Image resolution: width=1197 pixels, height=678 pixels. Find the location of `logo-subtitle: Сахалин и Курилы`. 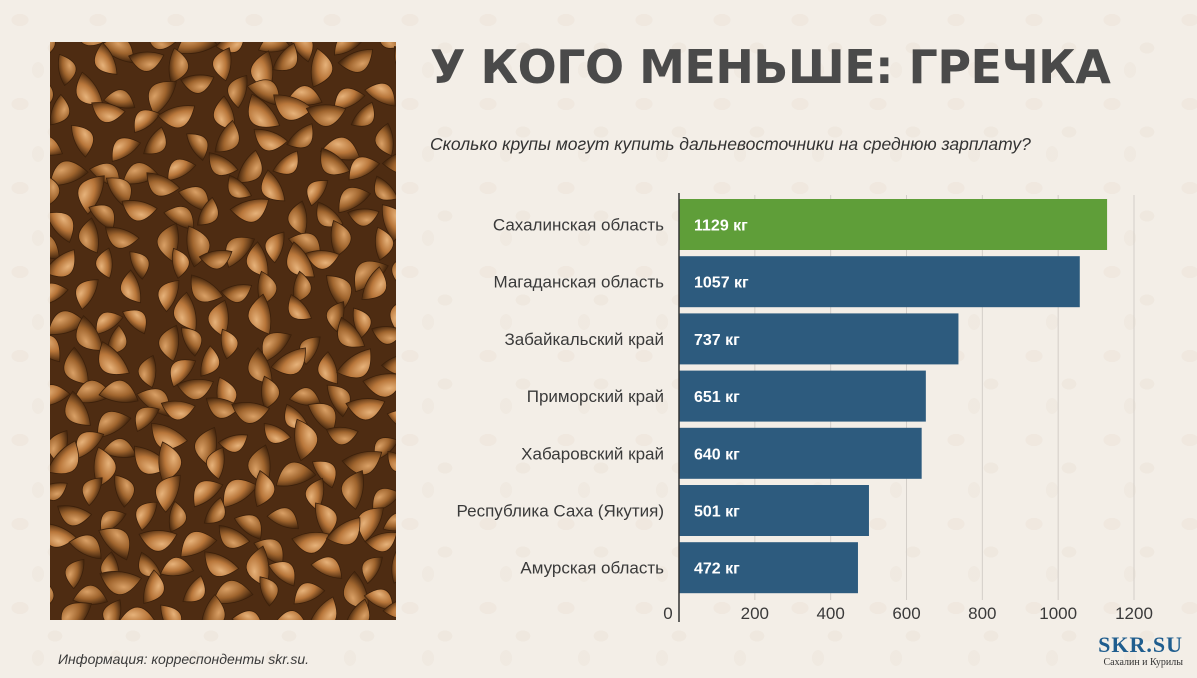

logo-subtitle: Сахалин и Курилы is located at coordinates (1143, 662).